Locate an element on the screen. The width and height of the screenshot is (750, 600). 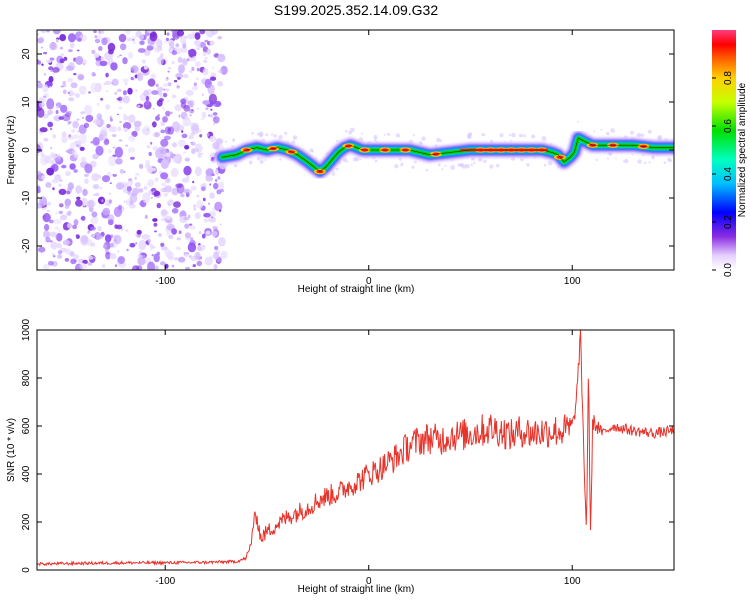
spectrogram-y-tick-label: -20 is located at coordinates (26, 245).